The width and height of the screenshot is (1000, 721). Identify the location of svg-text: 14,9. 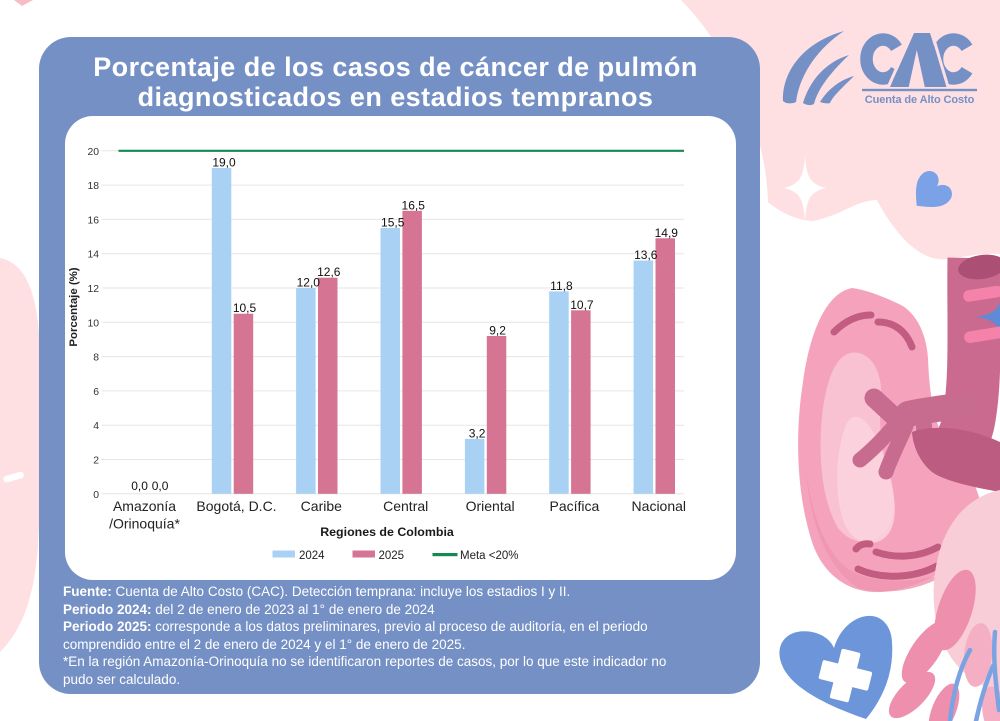
(667, 233).